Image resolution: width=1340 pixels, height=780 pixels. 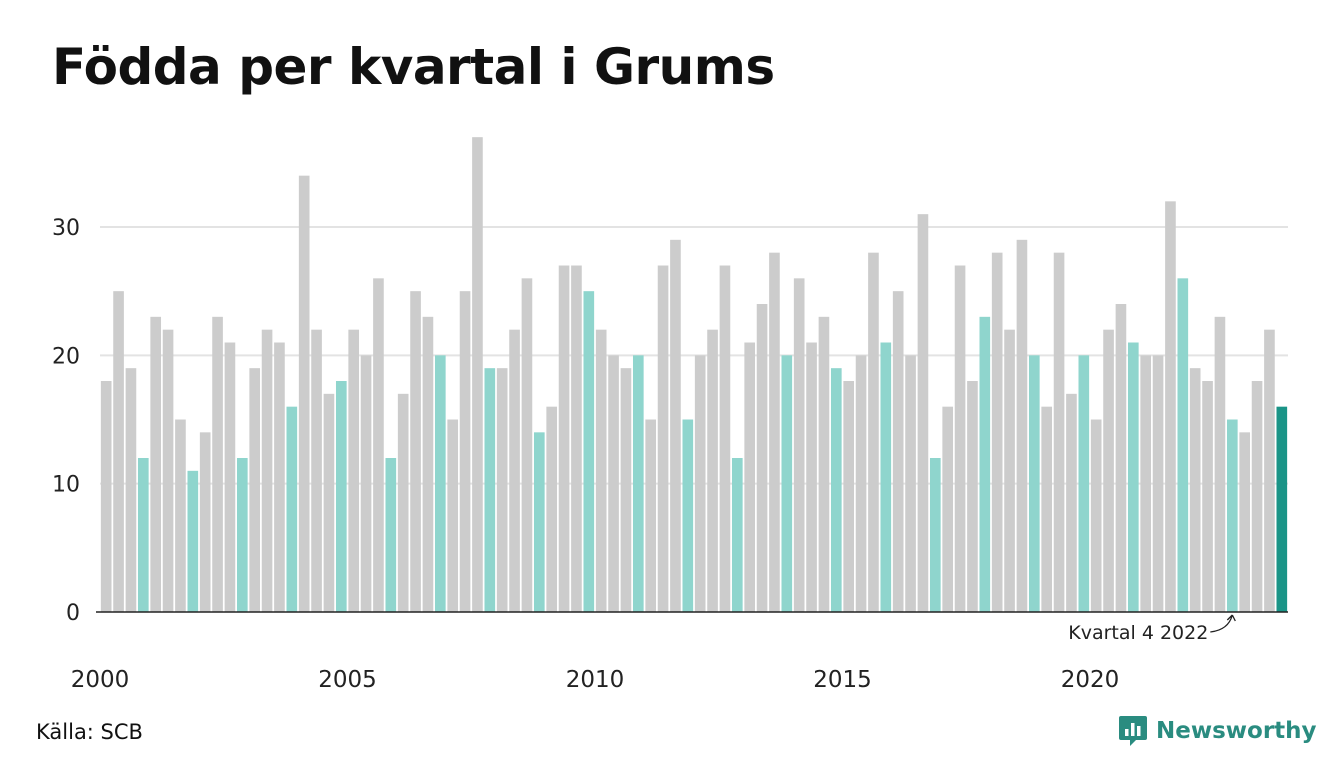 I want to click on x-tick-label: 2010, so click(x=595, y=680).